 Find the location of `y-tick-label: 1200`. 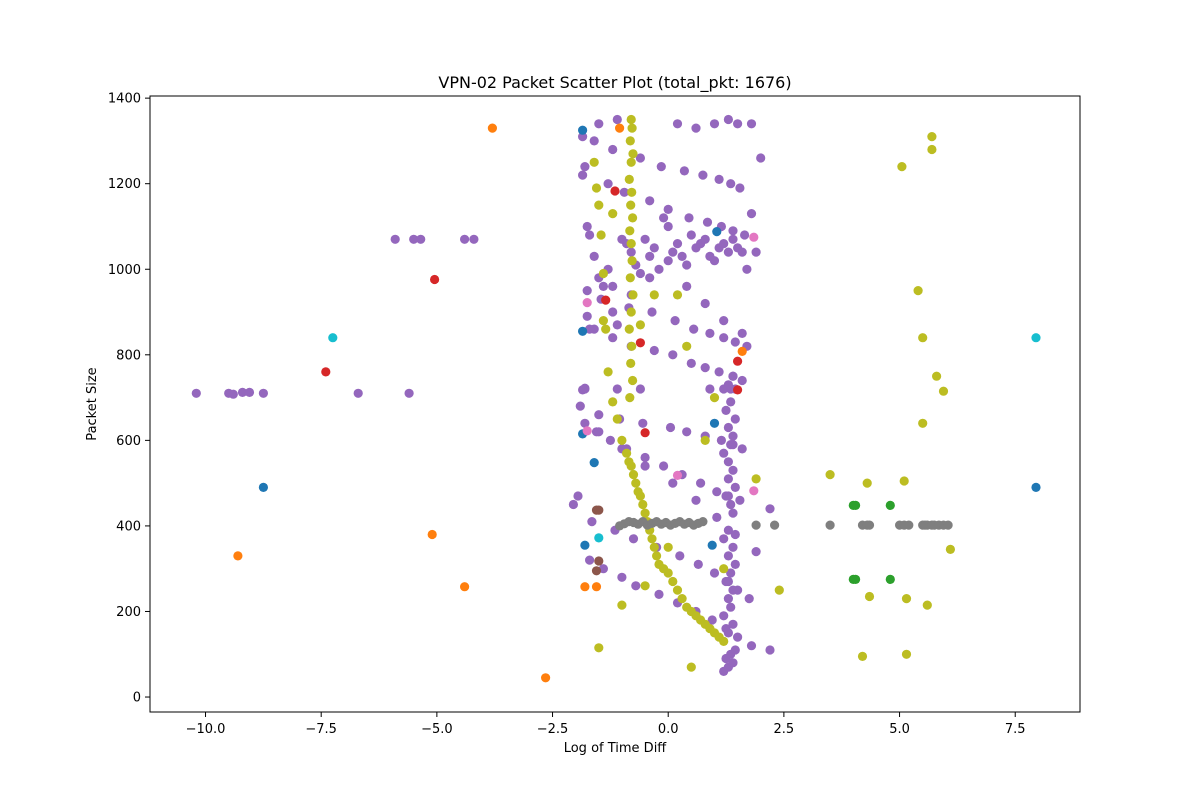

y-tick-label: 1200 is located at coordinates (124, 184).